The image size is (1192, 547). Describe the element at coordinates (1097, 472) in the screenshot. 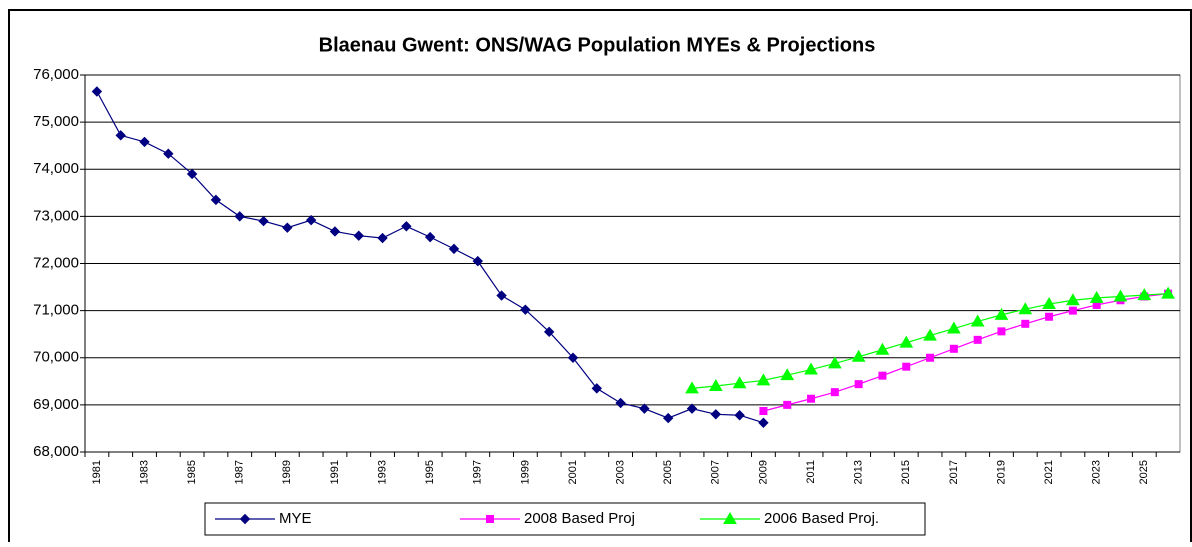

I see `x-tick-label: 2023` at that location.